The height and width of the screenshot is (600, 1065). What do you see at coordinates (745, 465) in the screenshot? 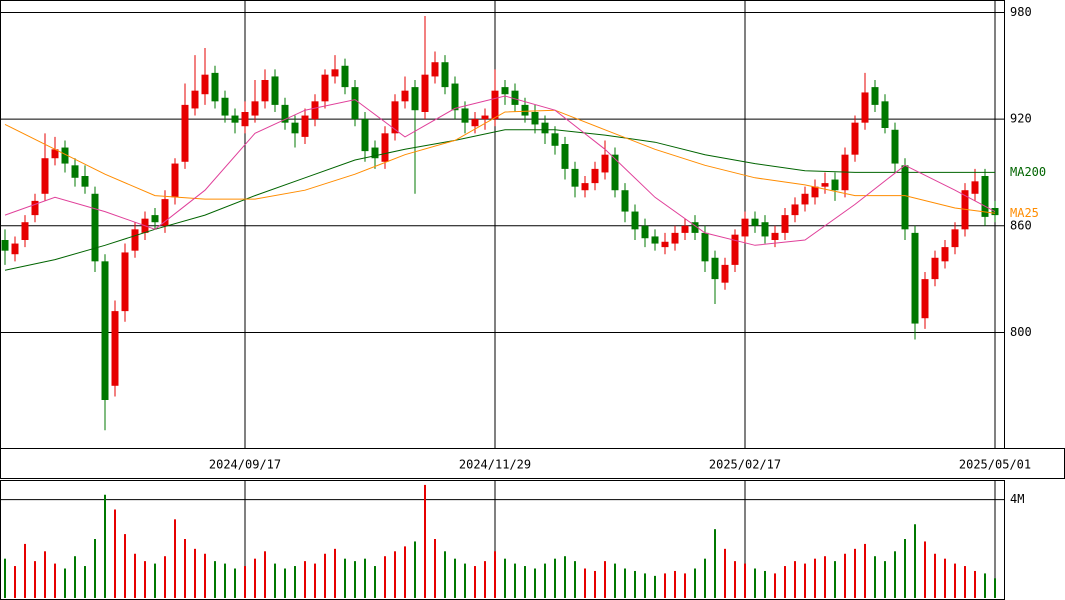
I see `x-tick-label: 2025/02/17` at bounding box center [745, 465].